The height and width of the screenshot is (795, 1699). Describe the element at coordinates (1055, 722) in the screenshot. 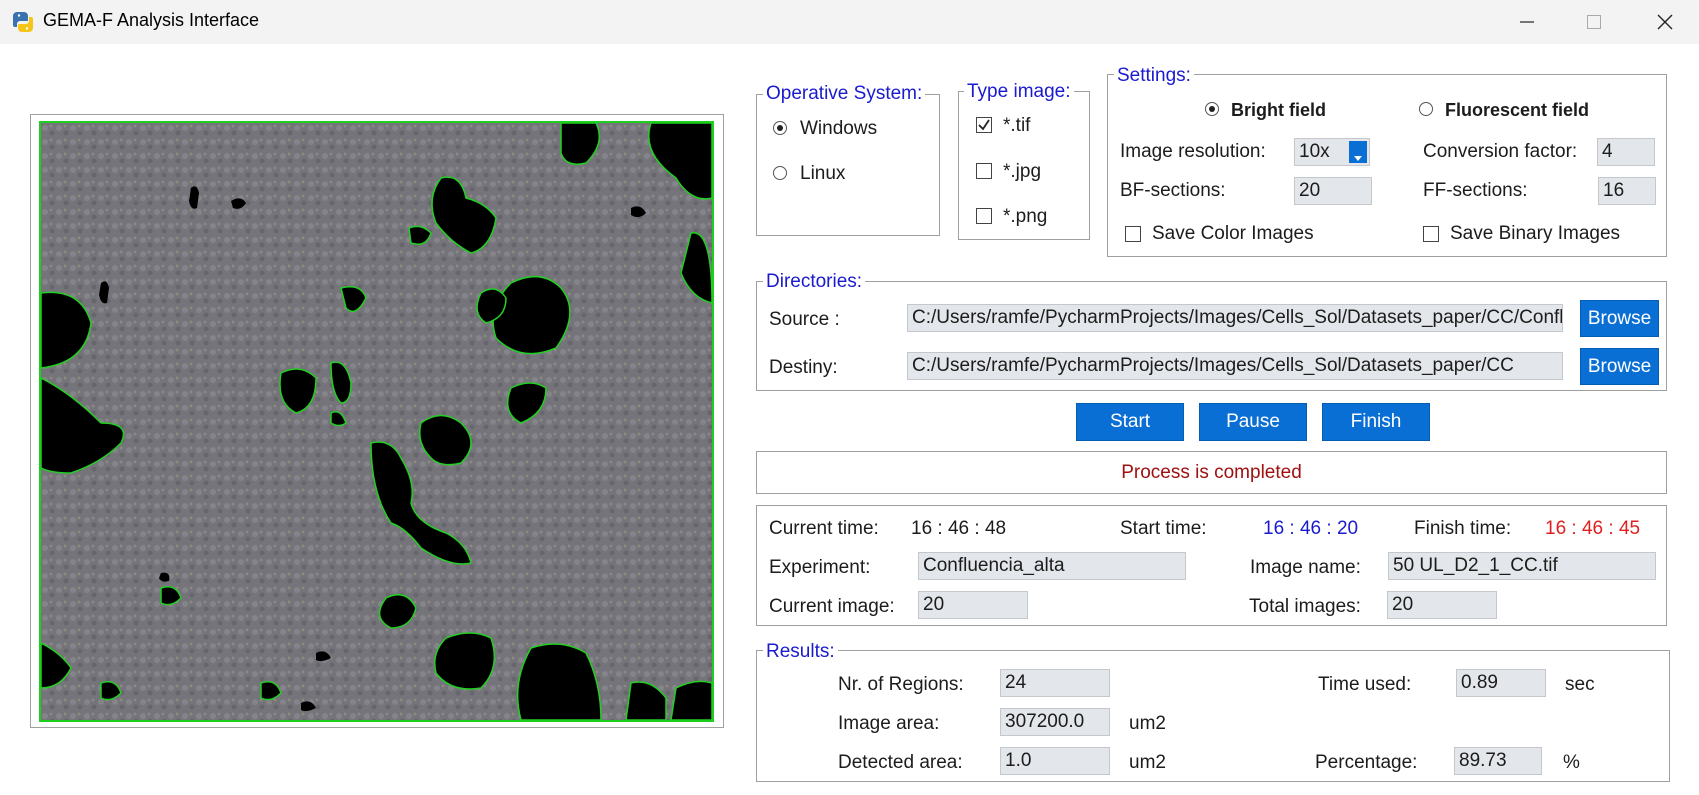

I see `image-area-field: 307200.0` at that location.